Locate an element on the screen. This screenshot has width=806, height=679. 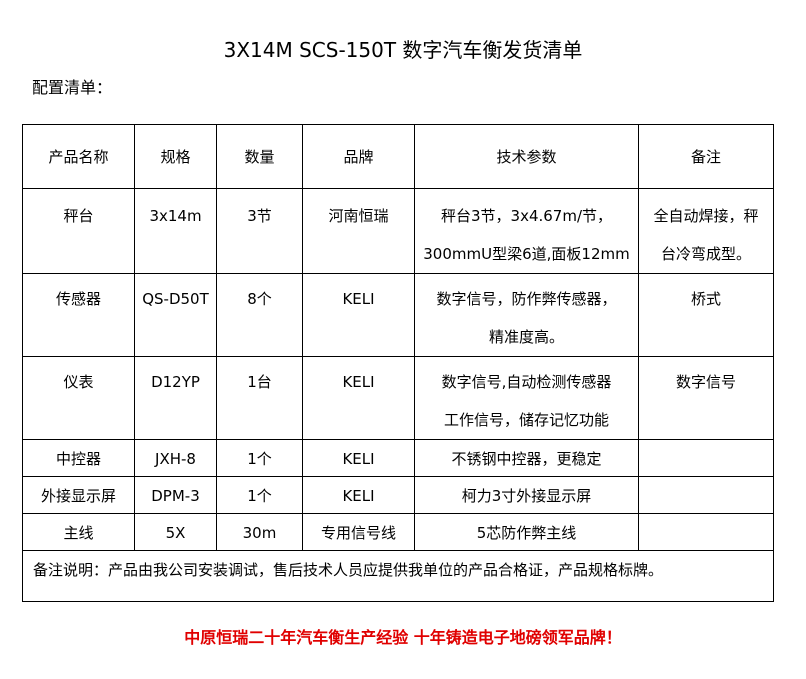
cell-qty: 30m is located at coordinates (259, 532).